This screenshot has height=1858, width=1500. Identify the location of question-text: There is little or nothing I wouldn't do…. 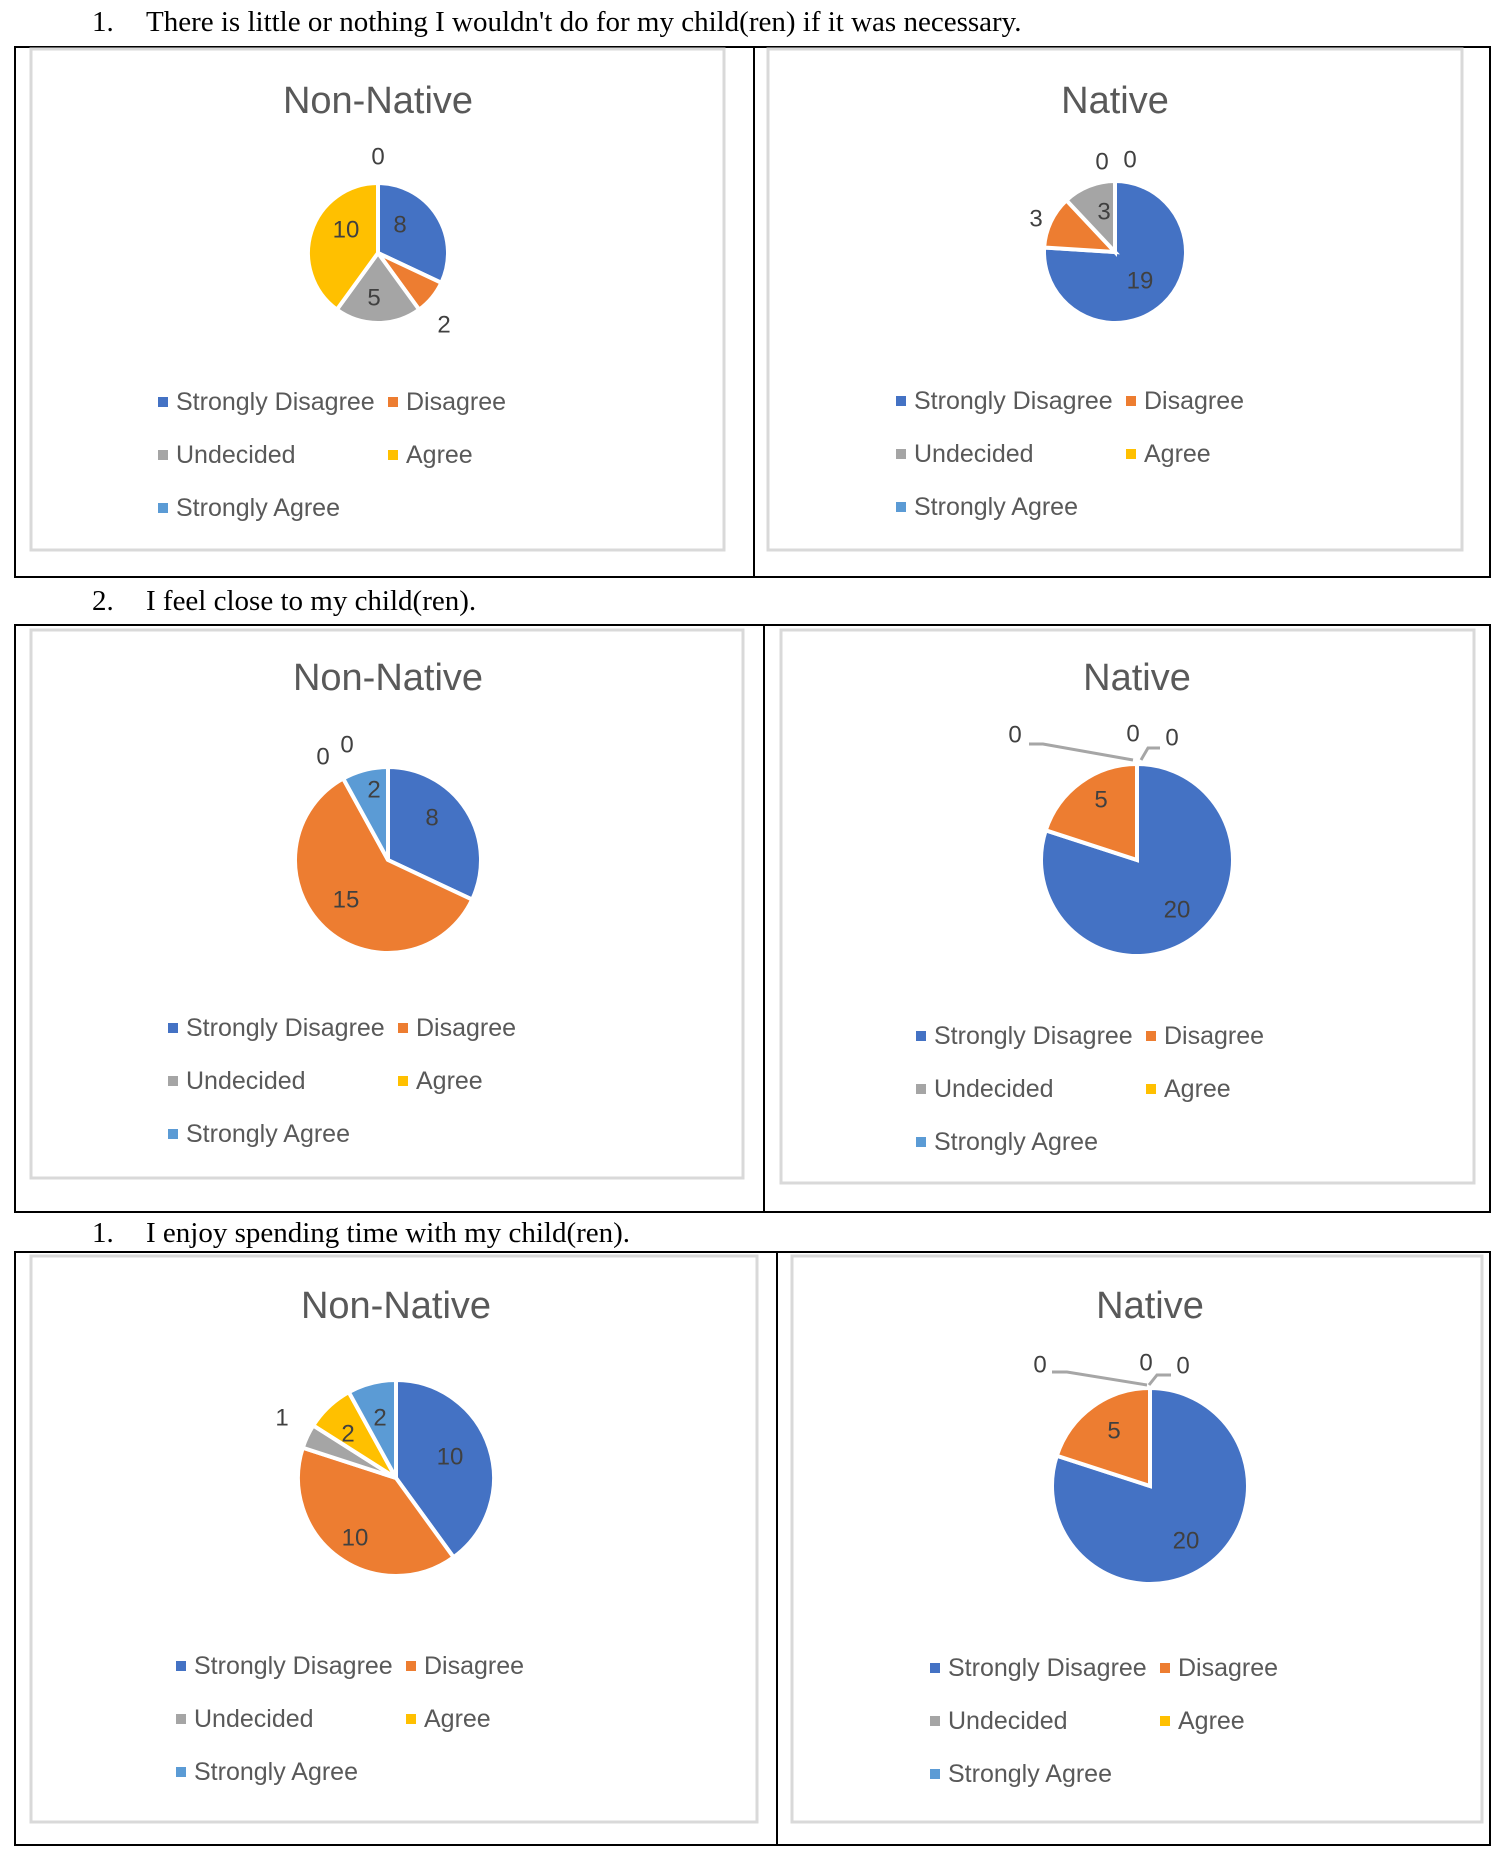
(584, 22).